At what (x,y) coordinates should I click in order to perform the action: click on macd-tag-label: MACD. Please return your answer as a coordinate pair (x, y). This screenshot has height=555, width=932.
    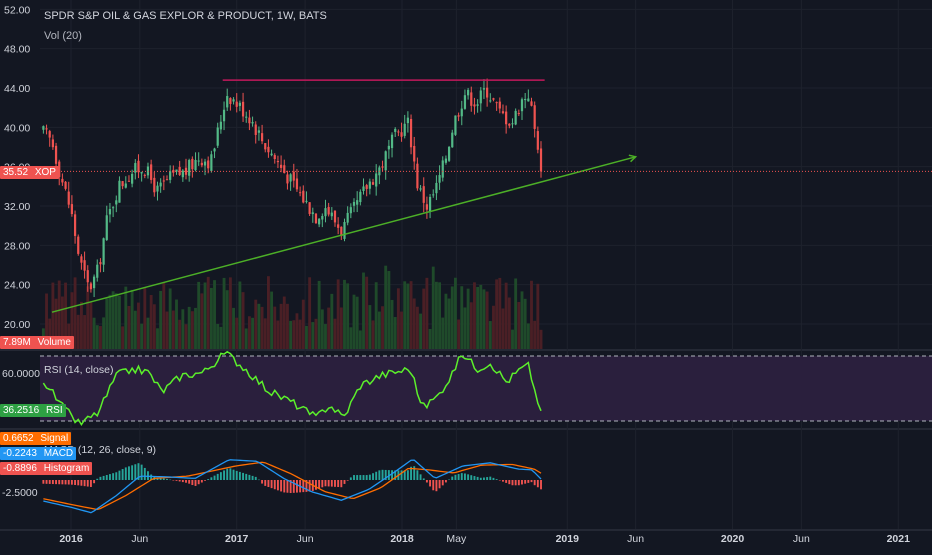
    Looking at the image, I should click on (58, 453).